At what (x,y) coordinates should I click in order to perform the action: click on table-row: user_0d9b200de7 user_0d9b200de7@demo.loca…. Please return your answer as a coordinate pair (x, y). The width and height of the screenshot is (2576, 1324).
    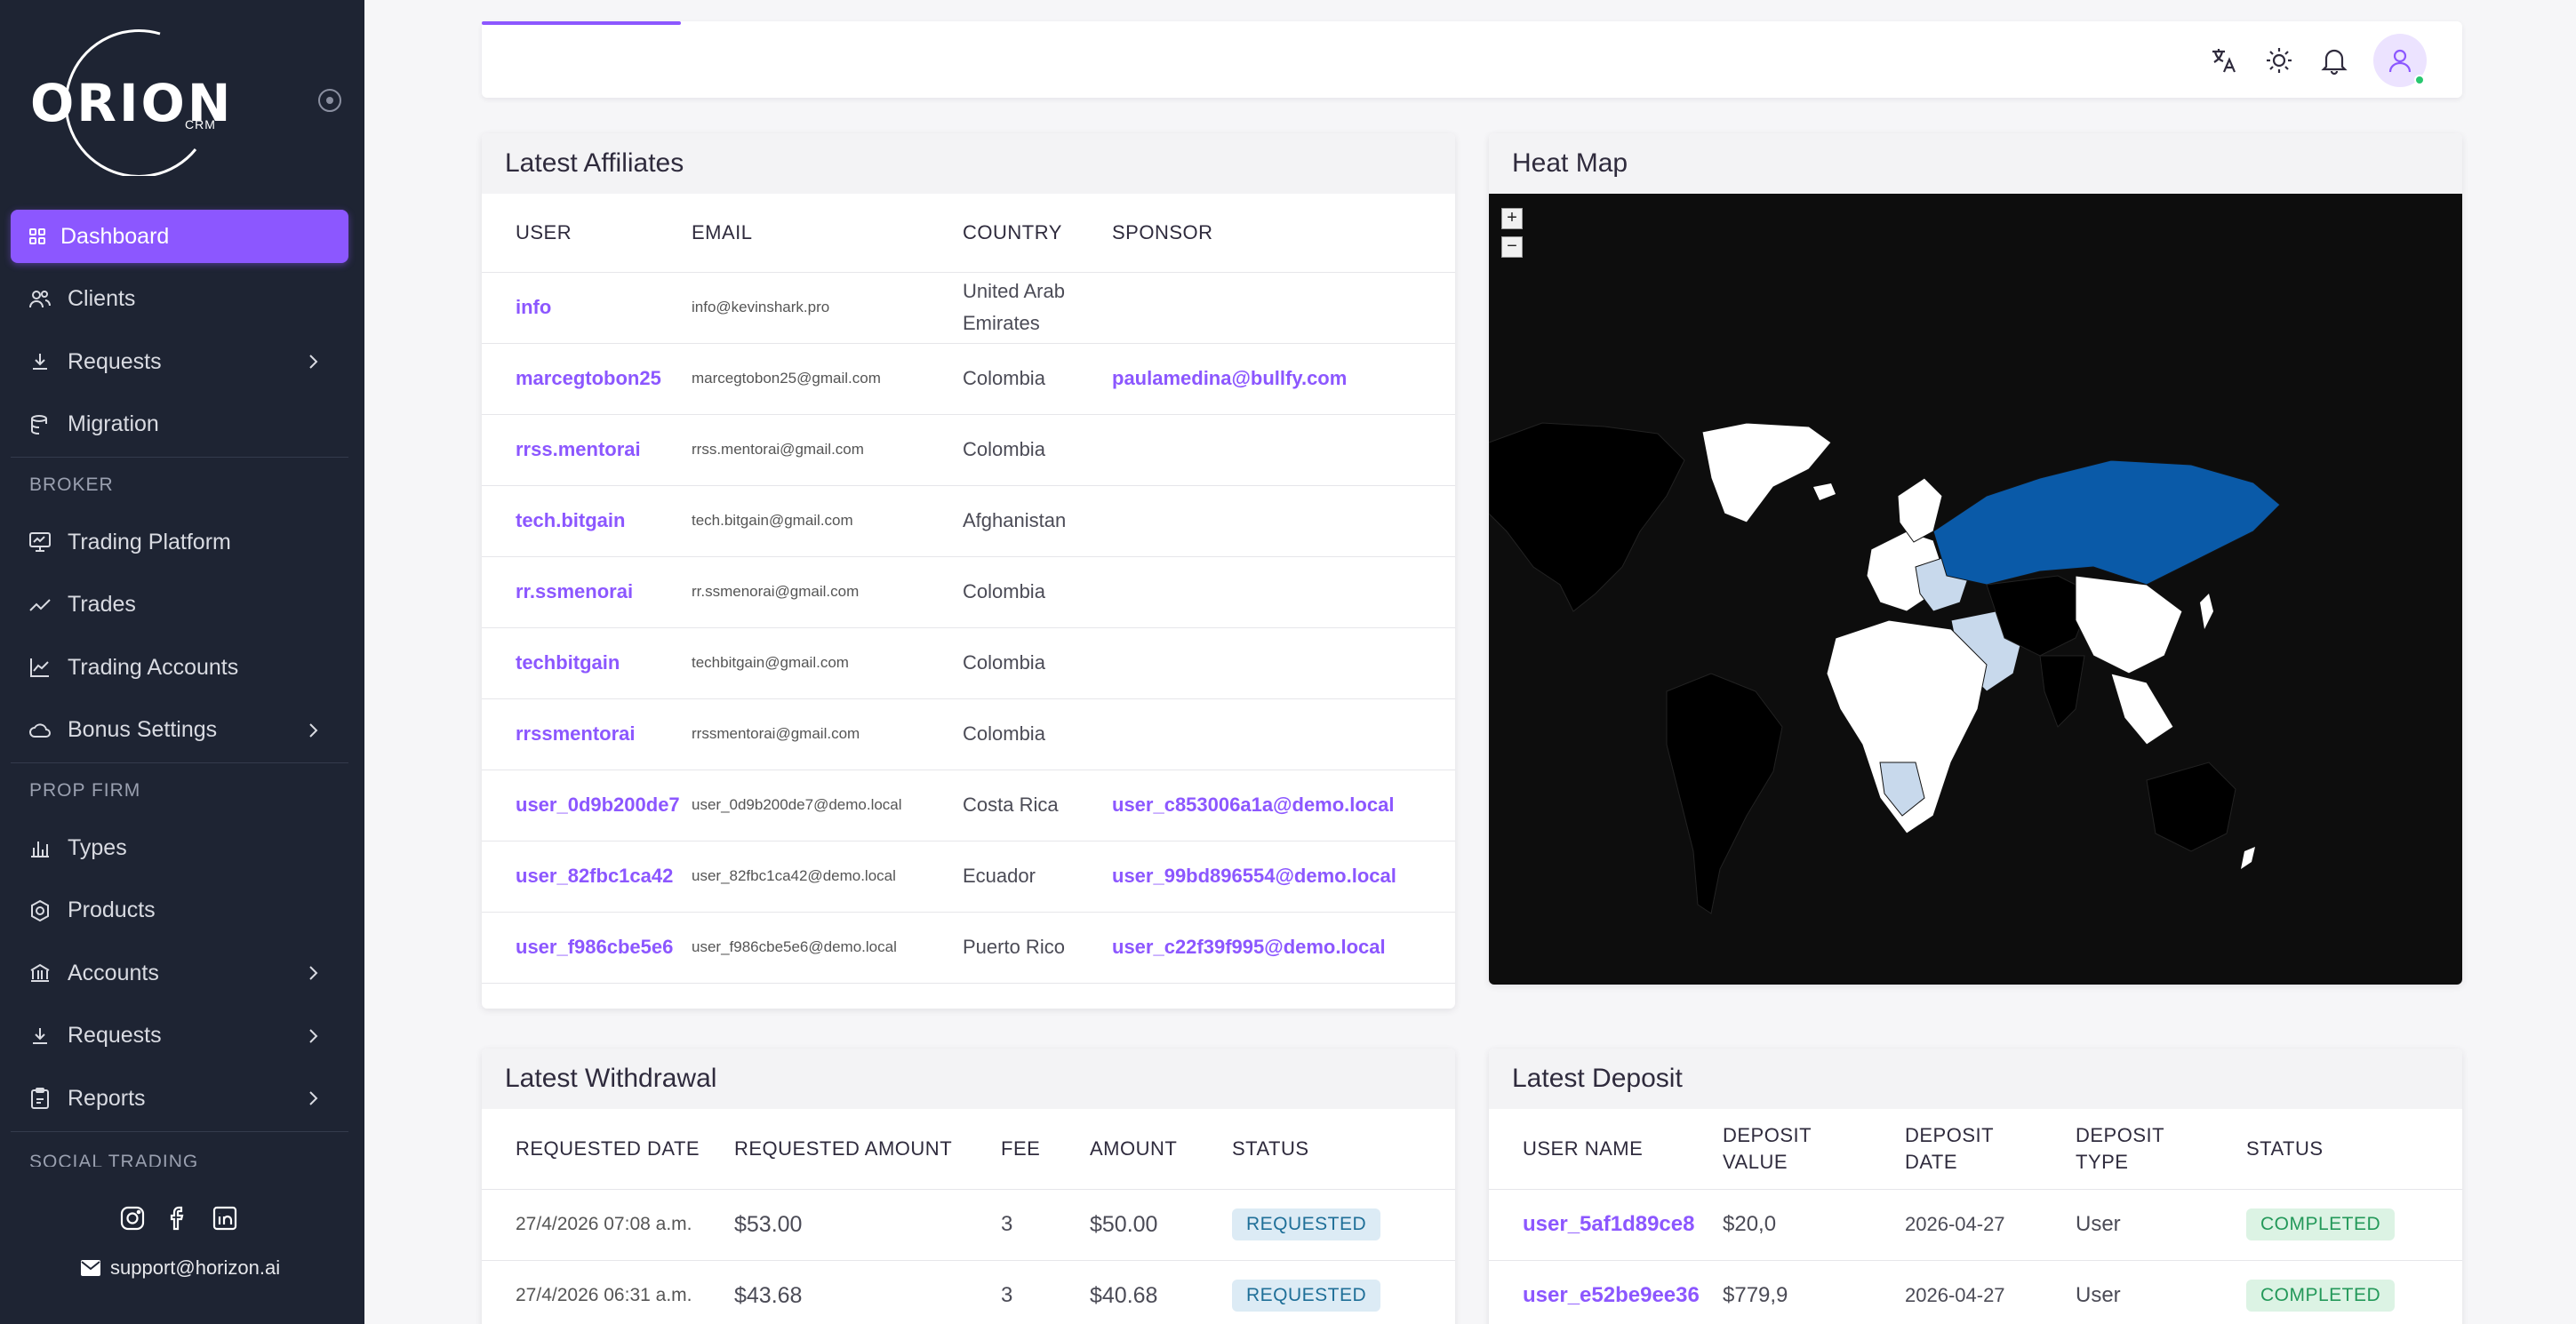
    Looking at the image, I should click on (968, 805).